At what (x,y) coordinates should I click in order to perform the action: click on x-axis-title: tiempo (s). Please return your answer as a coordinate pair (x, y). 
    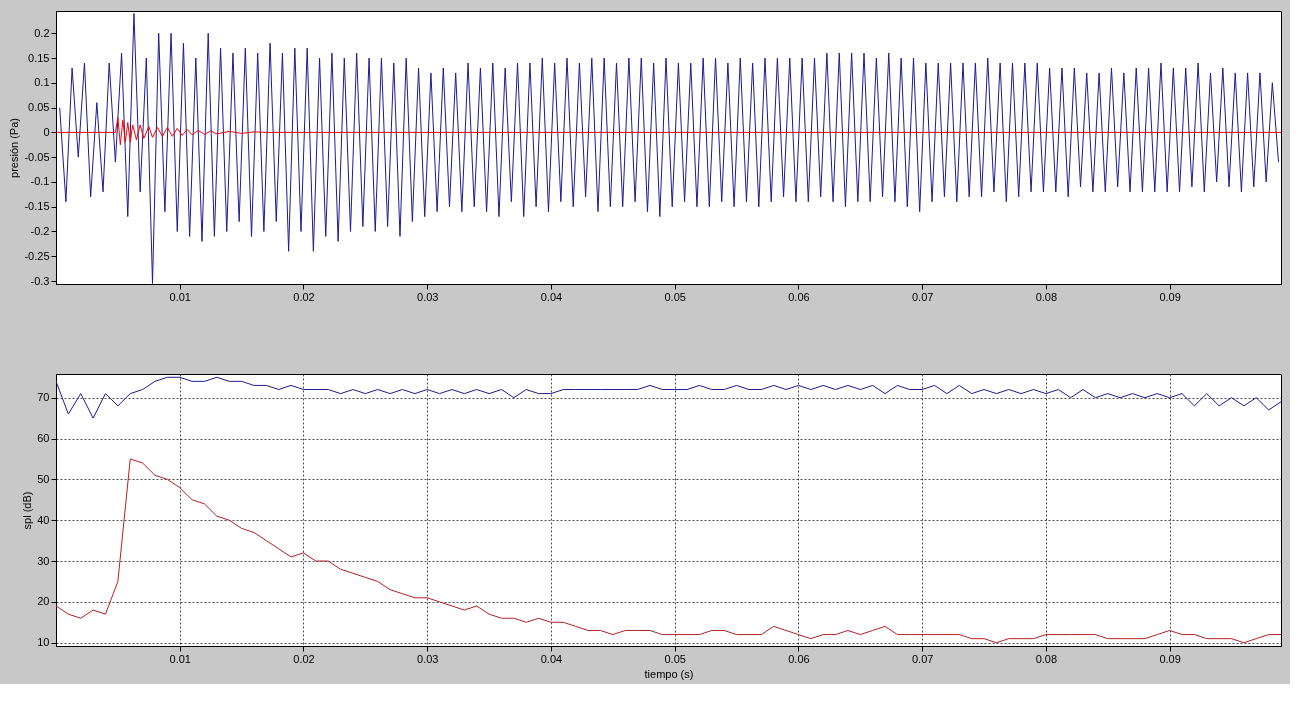
    Looking at the image, I should click on (669, 673).